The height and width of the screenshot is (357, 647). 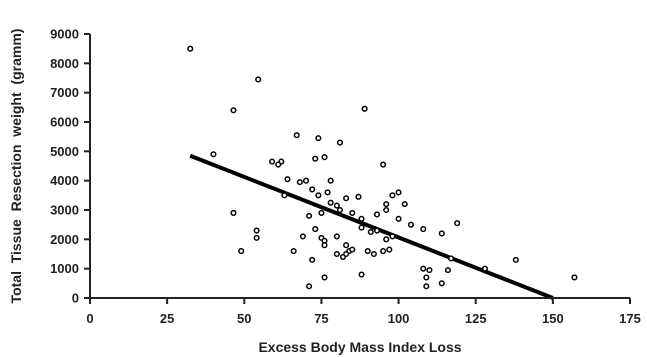 What do you see at coordinates (359, 347) in the screenshot?
I see `x-axis-title: Excess Body Mass Index Loss` at bounding box center [359, 347].